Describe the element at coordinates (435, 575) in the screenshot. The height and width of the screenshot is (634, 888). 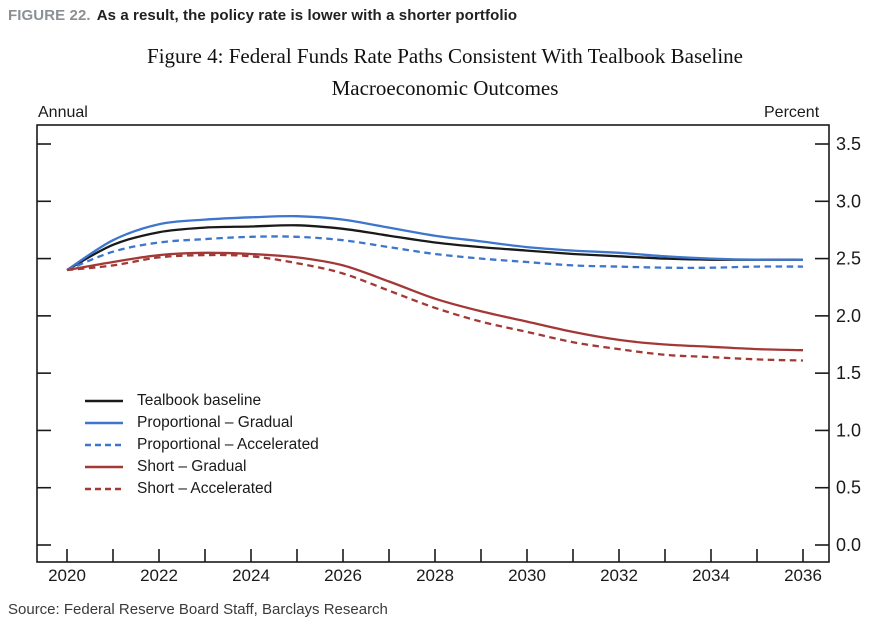
I see `x-tick-label: 2028` at that location.